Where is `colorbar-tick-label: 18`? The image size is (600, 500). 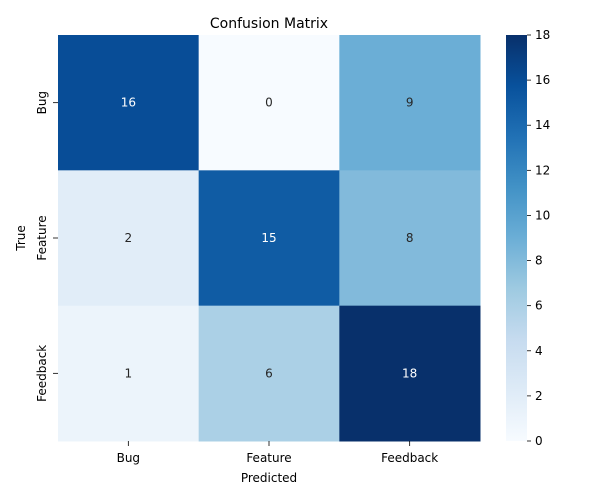 colorbar-tick-label: 18 is located at coordinates (542, 35).